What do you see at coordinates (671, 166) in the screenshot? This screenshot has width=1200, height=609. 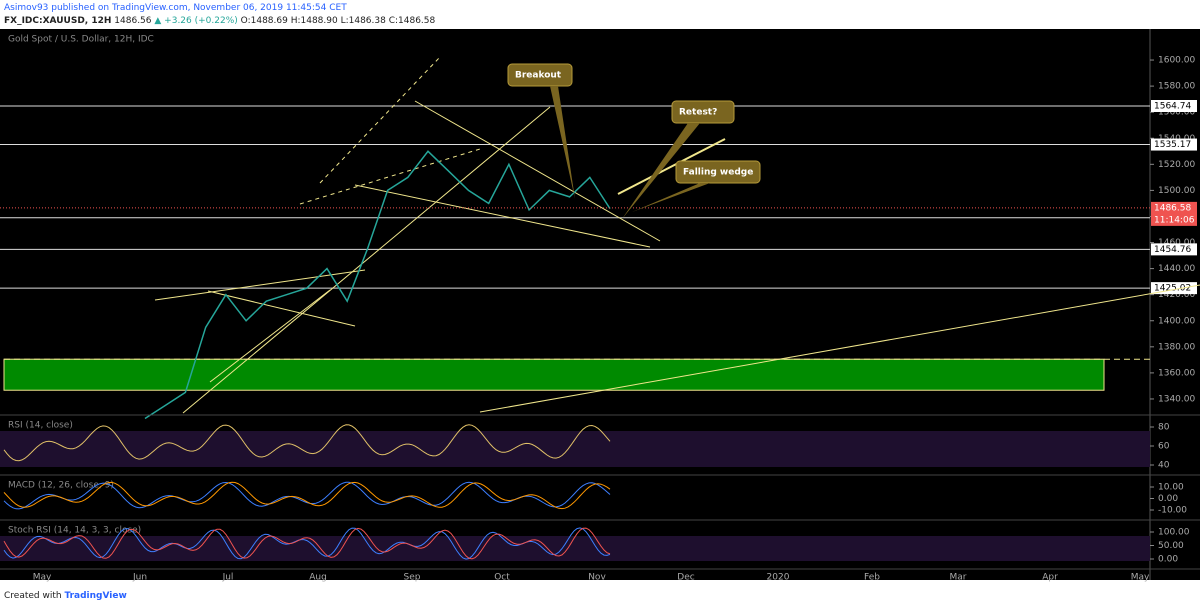 I see `retest-arrow` at bounding box center [671, 166].